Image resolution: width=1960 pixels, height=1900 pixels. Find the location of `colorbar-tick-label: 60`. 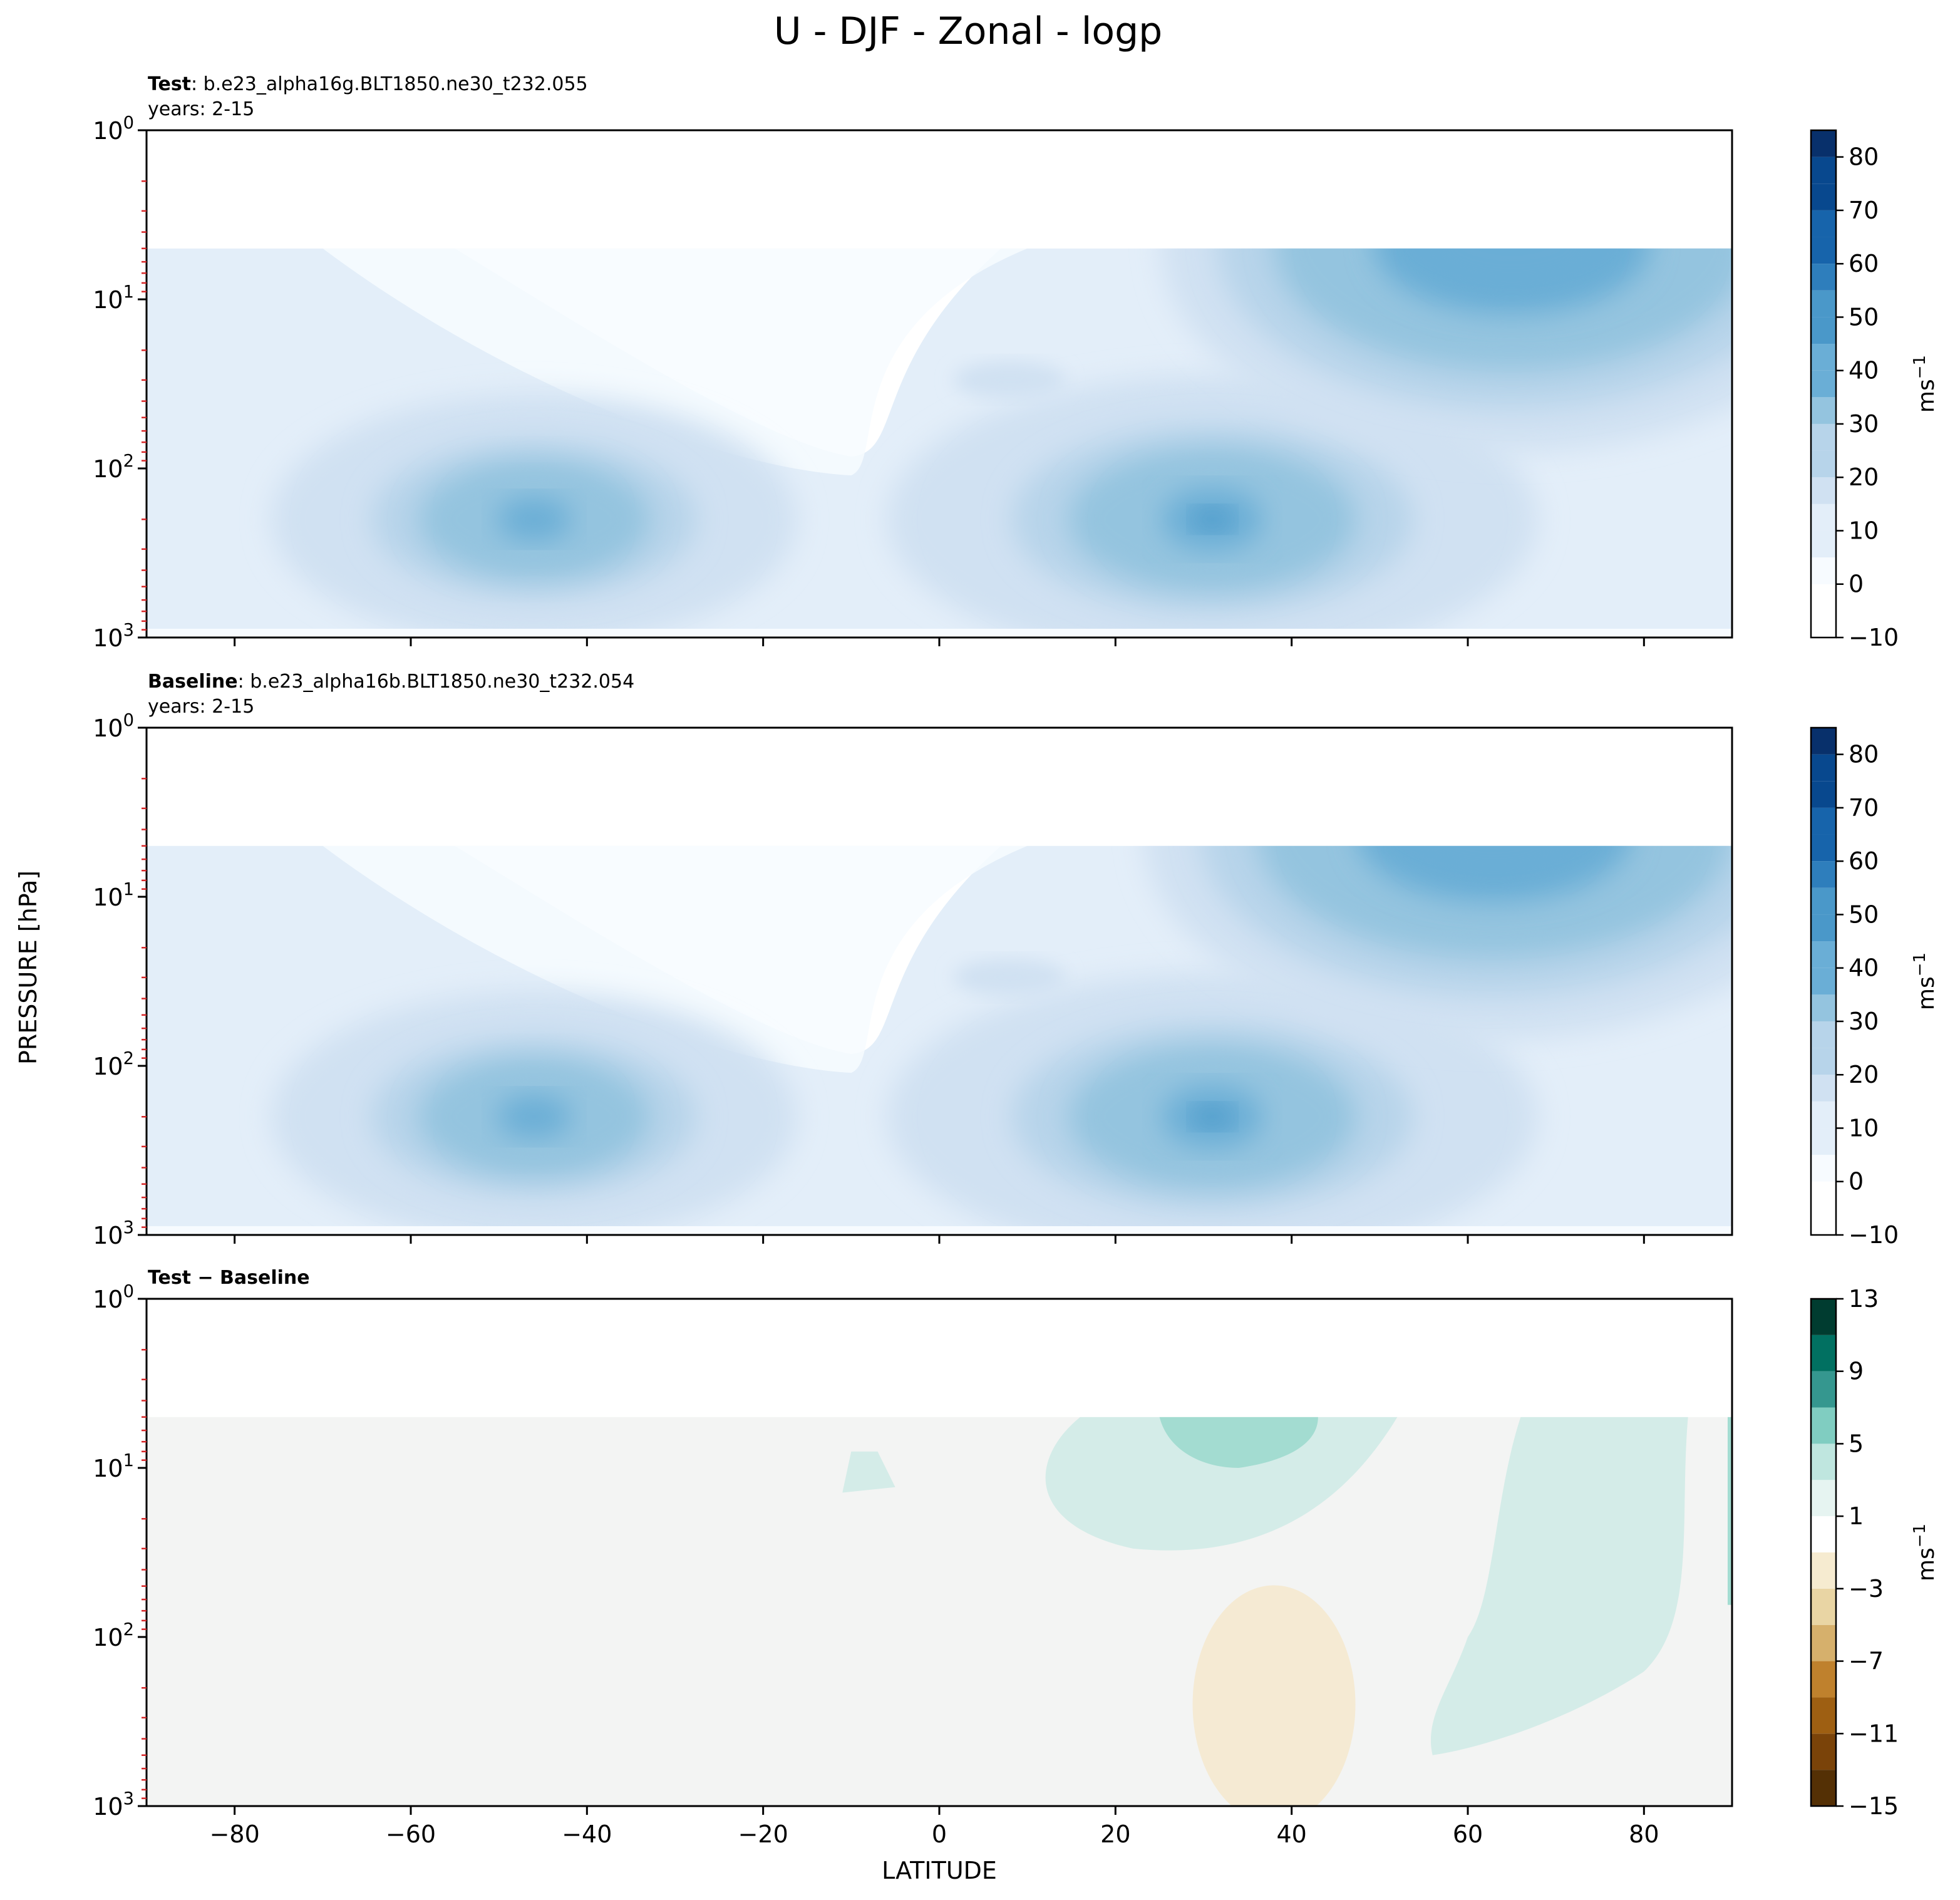

colorbar-tick-label: 60 is located at coordinates (1864, 861).